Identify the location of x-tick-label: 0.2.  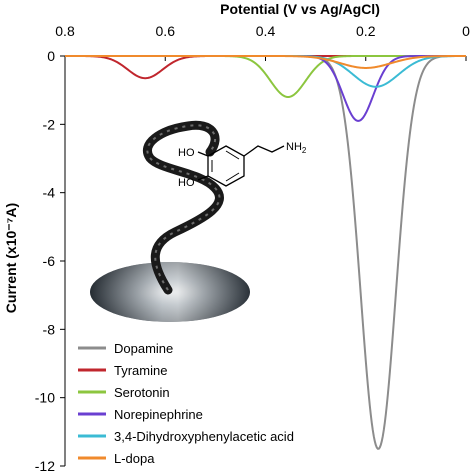
(366, 31).